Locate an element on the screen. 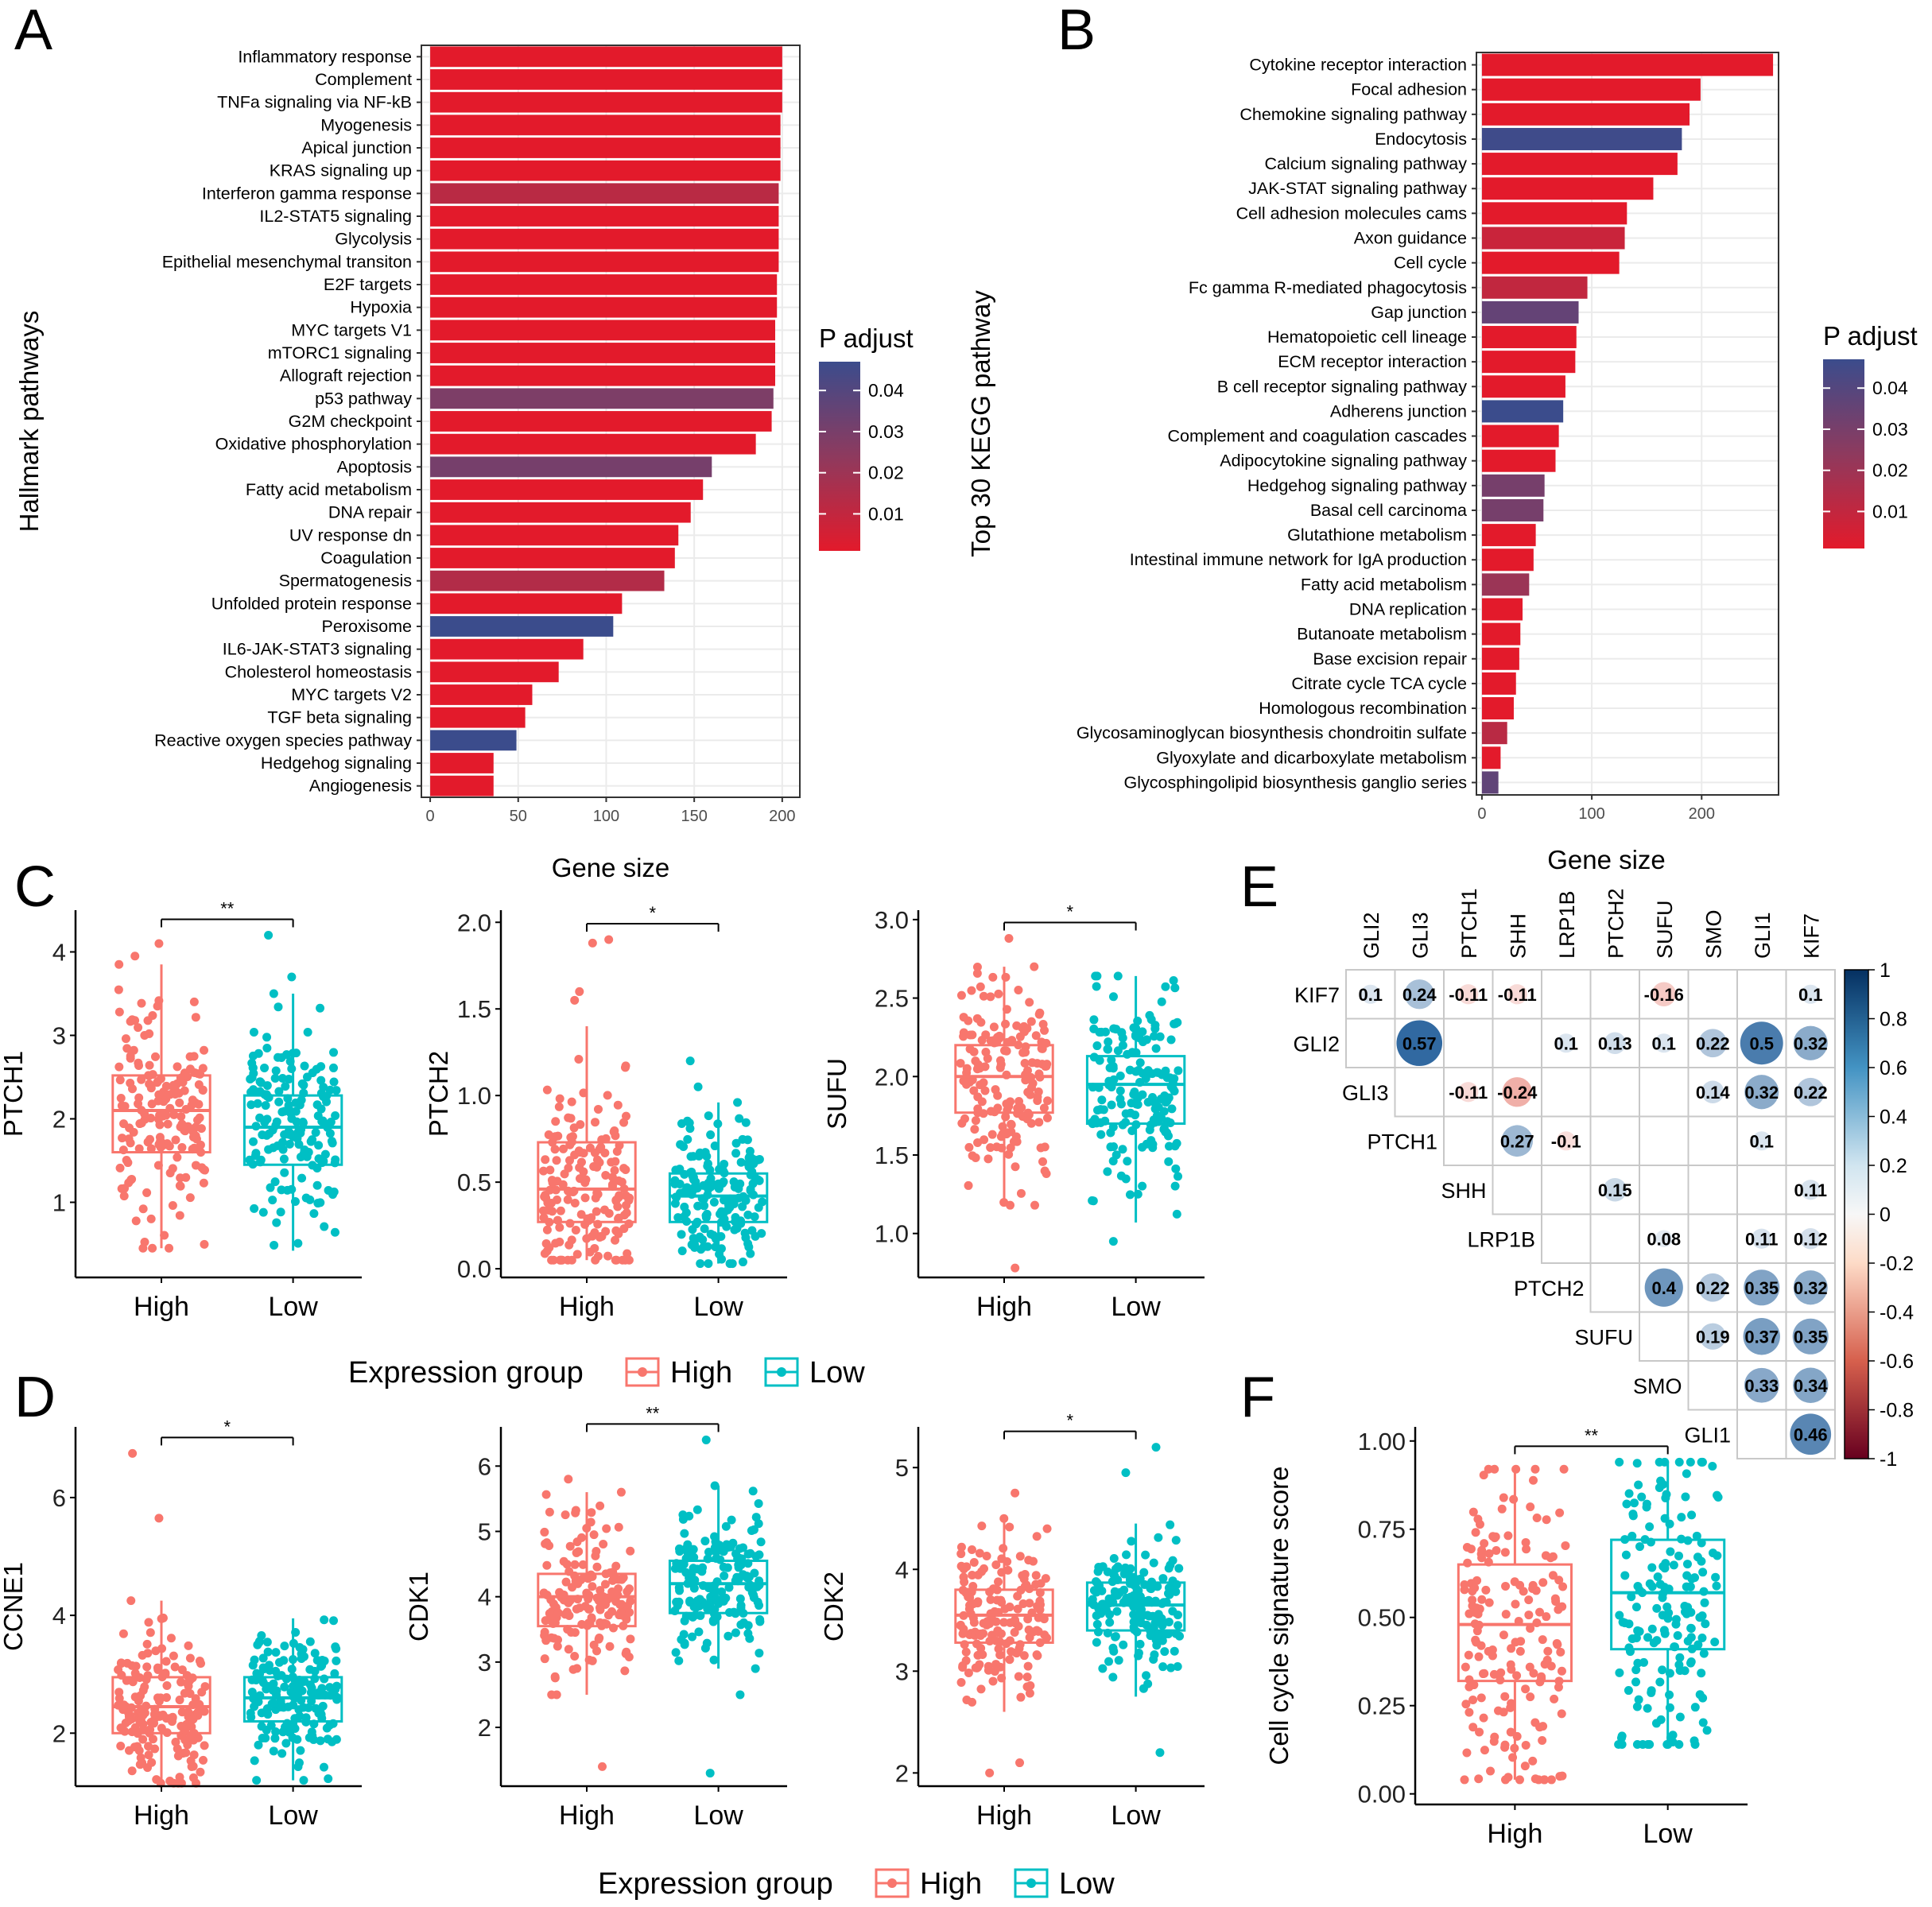 Image resolution: width=1932 pixels, height=1907 pixels. y-tick-label: 6 is located at coordinates (484, 1466).